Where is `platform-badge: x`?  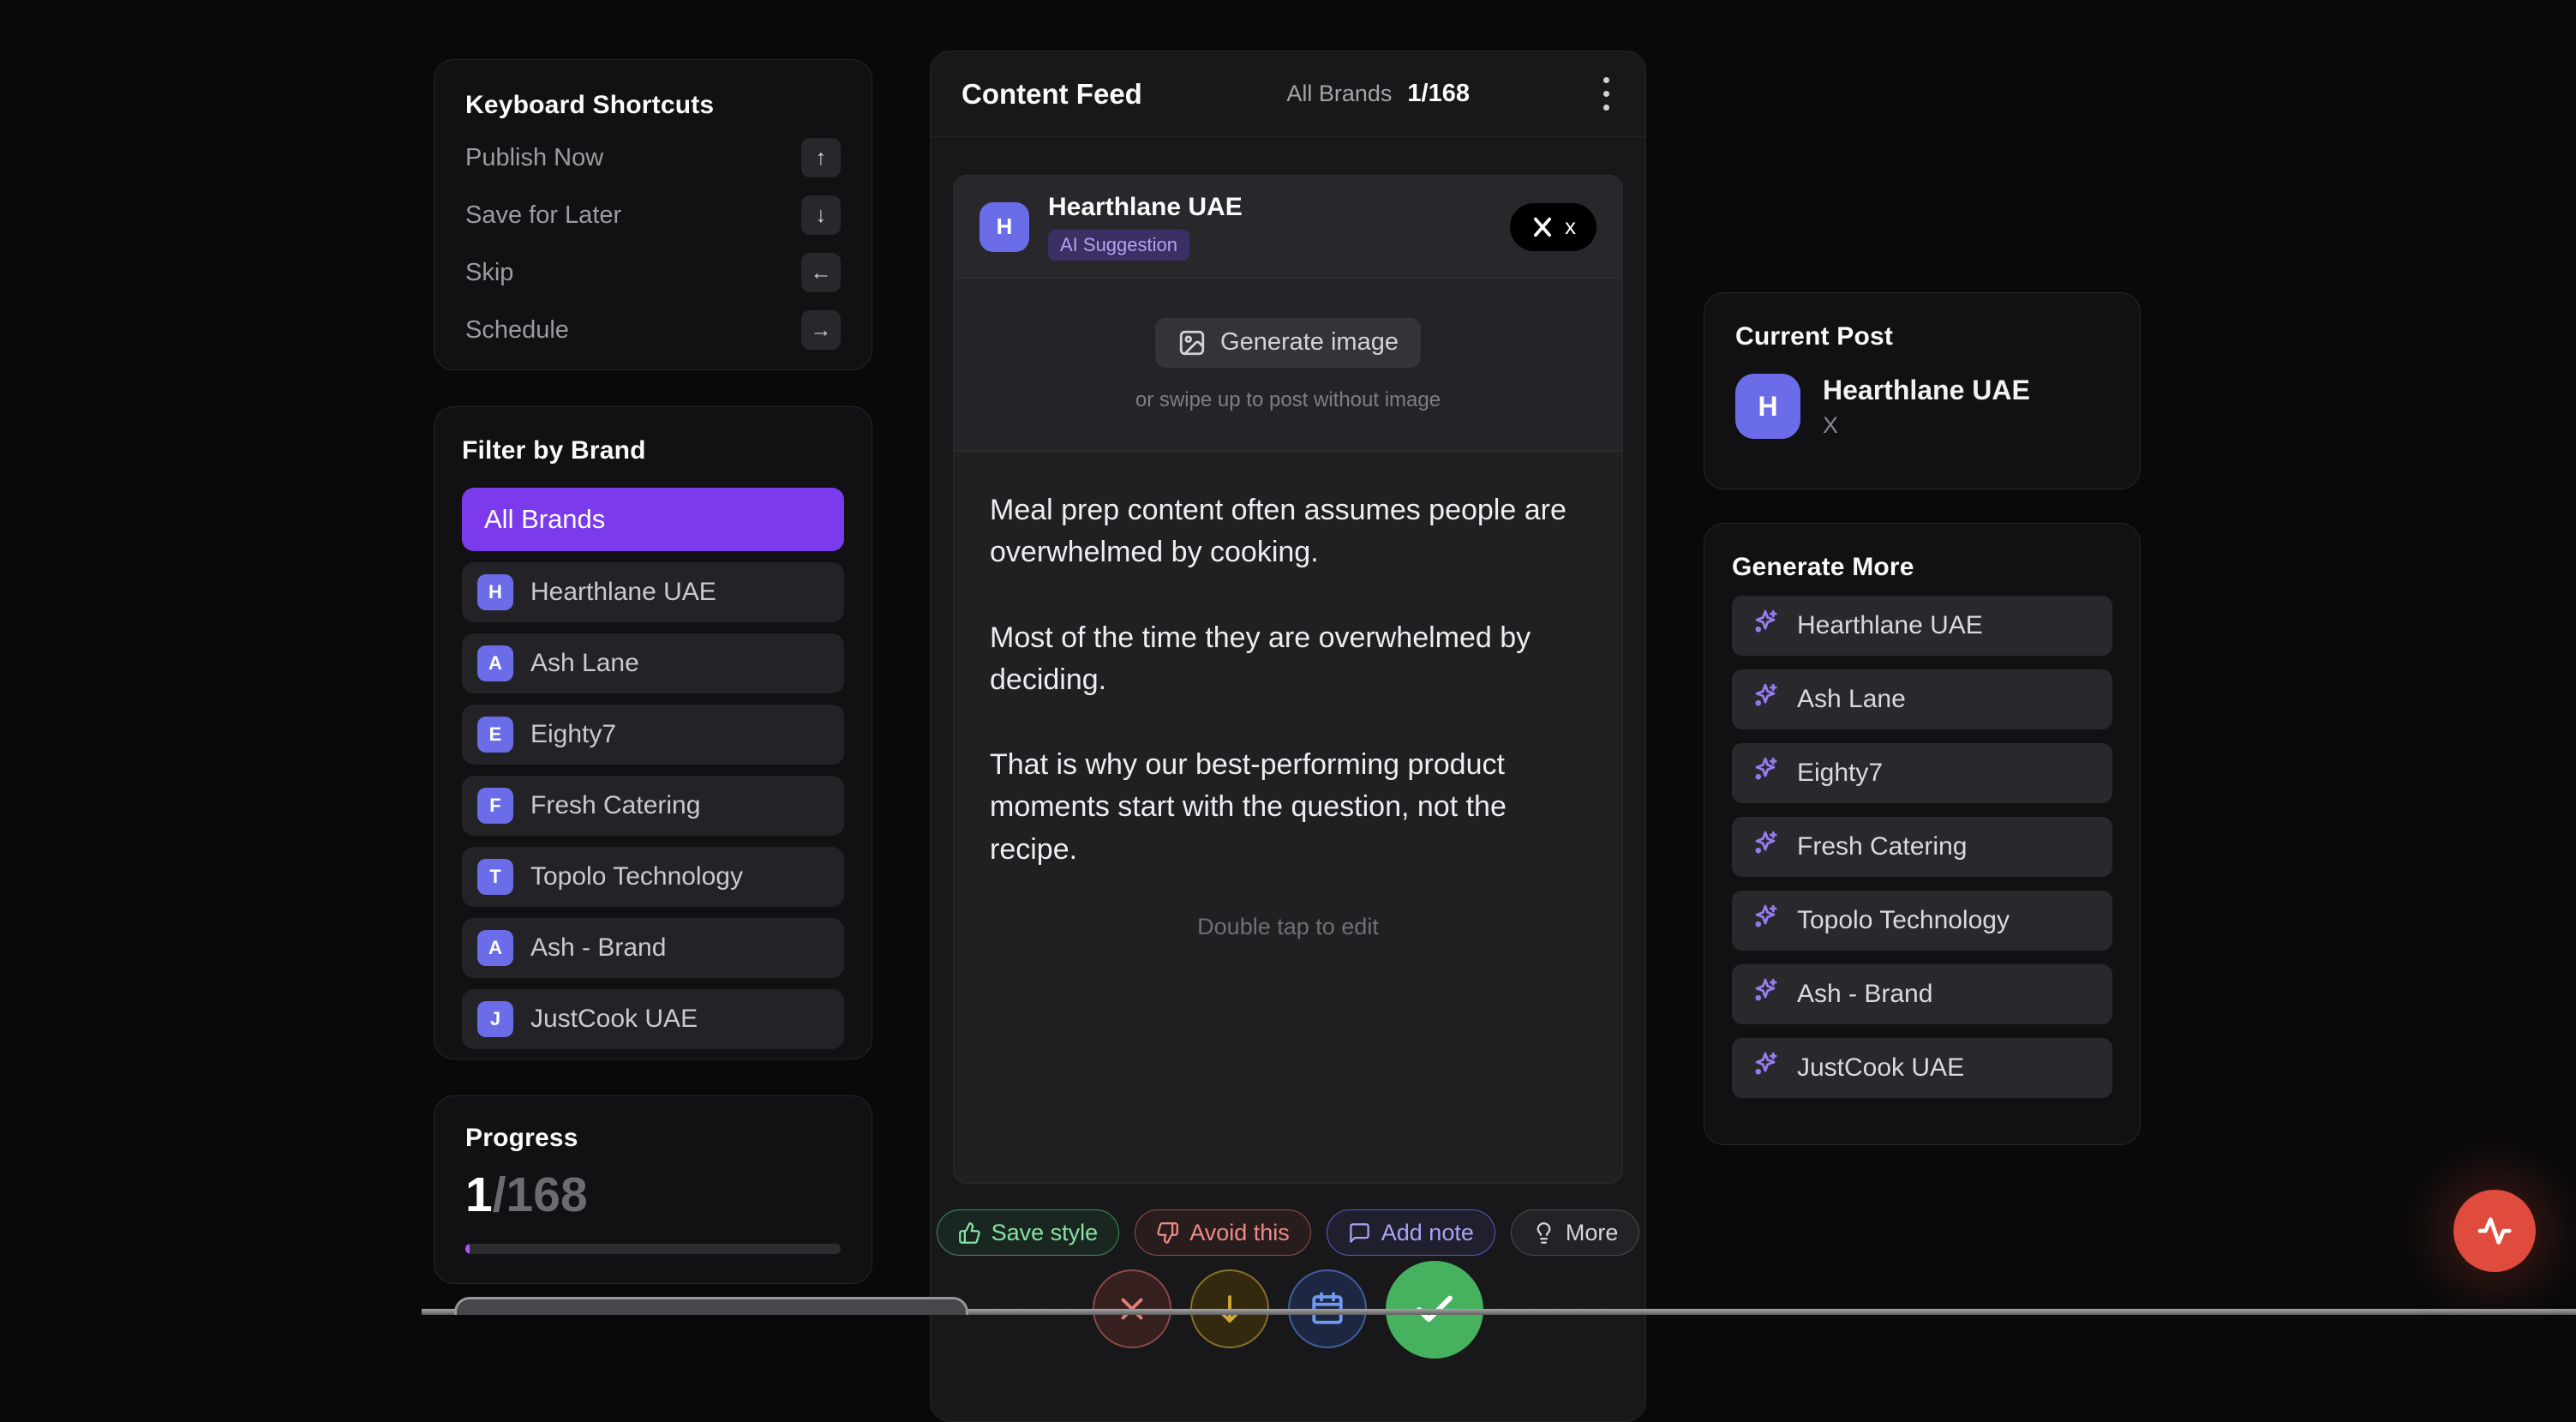 platform-badge: x is located at coordinates (1553, 226).